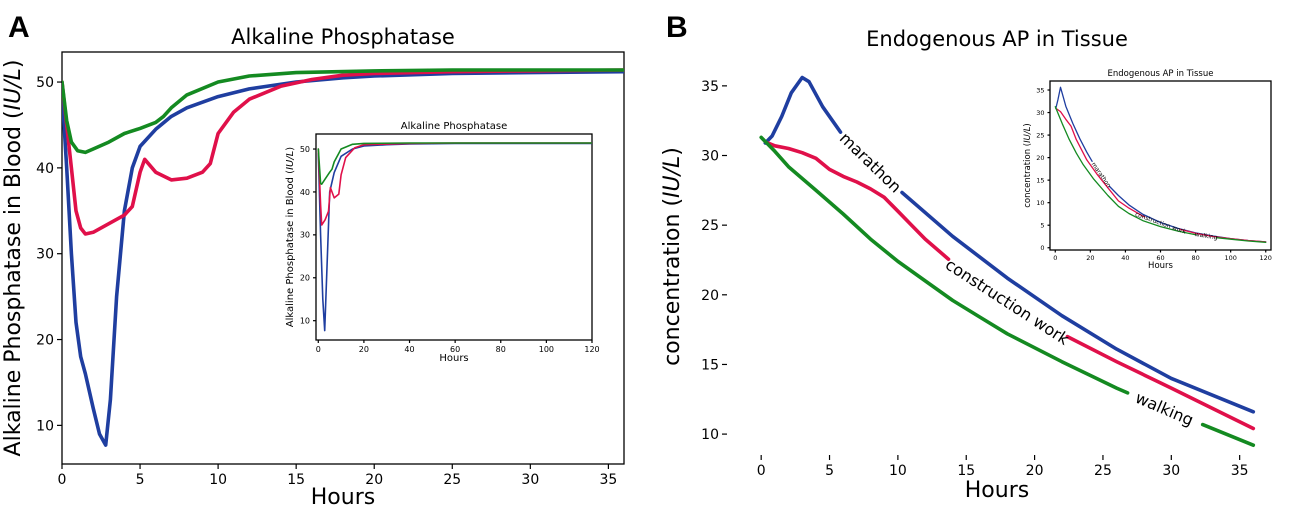 The height and width of the screenshot is (509, 1293). I want to click on series-inline-label: walking, so click(1206, 236).